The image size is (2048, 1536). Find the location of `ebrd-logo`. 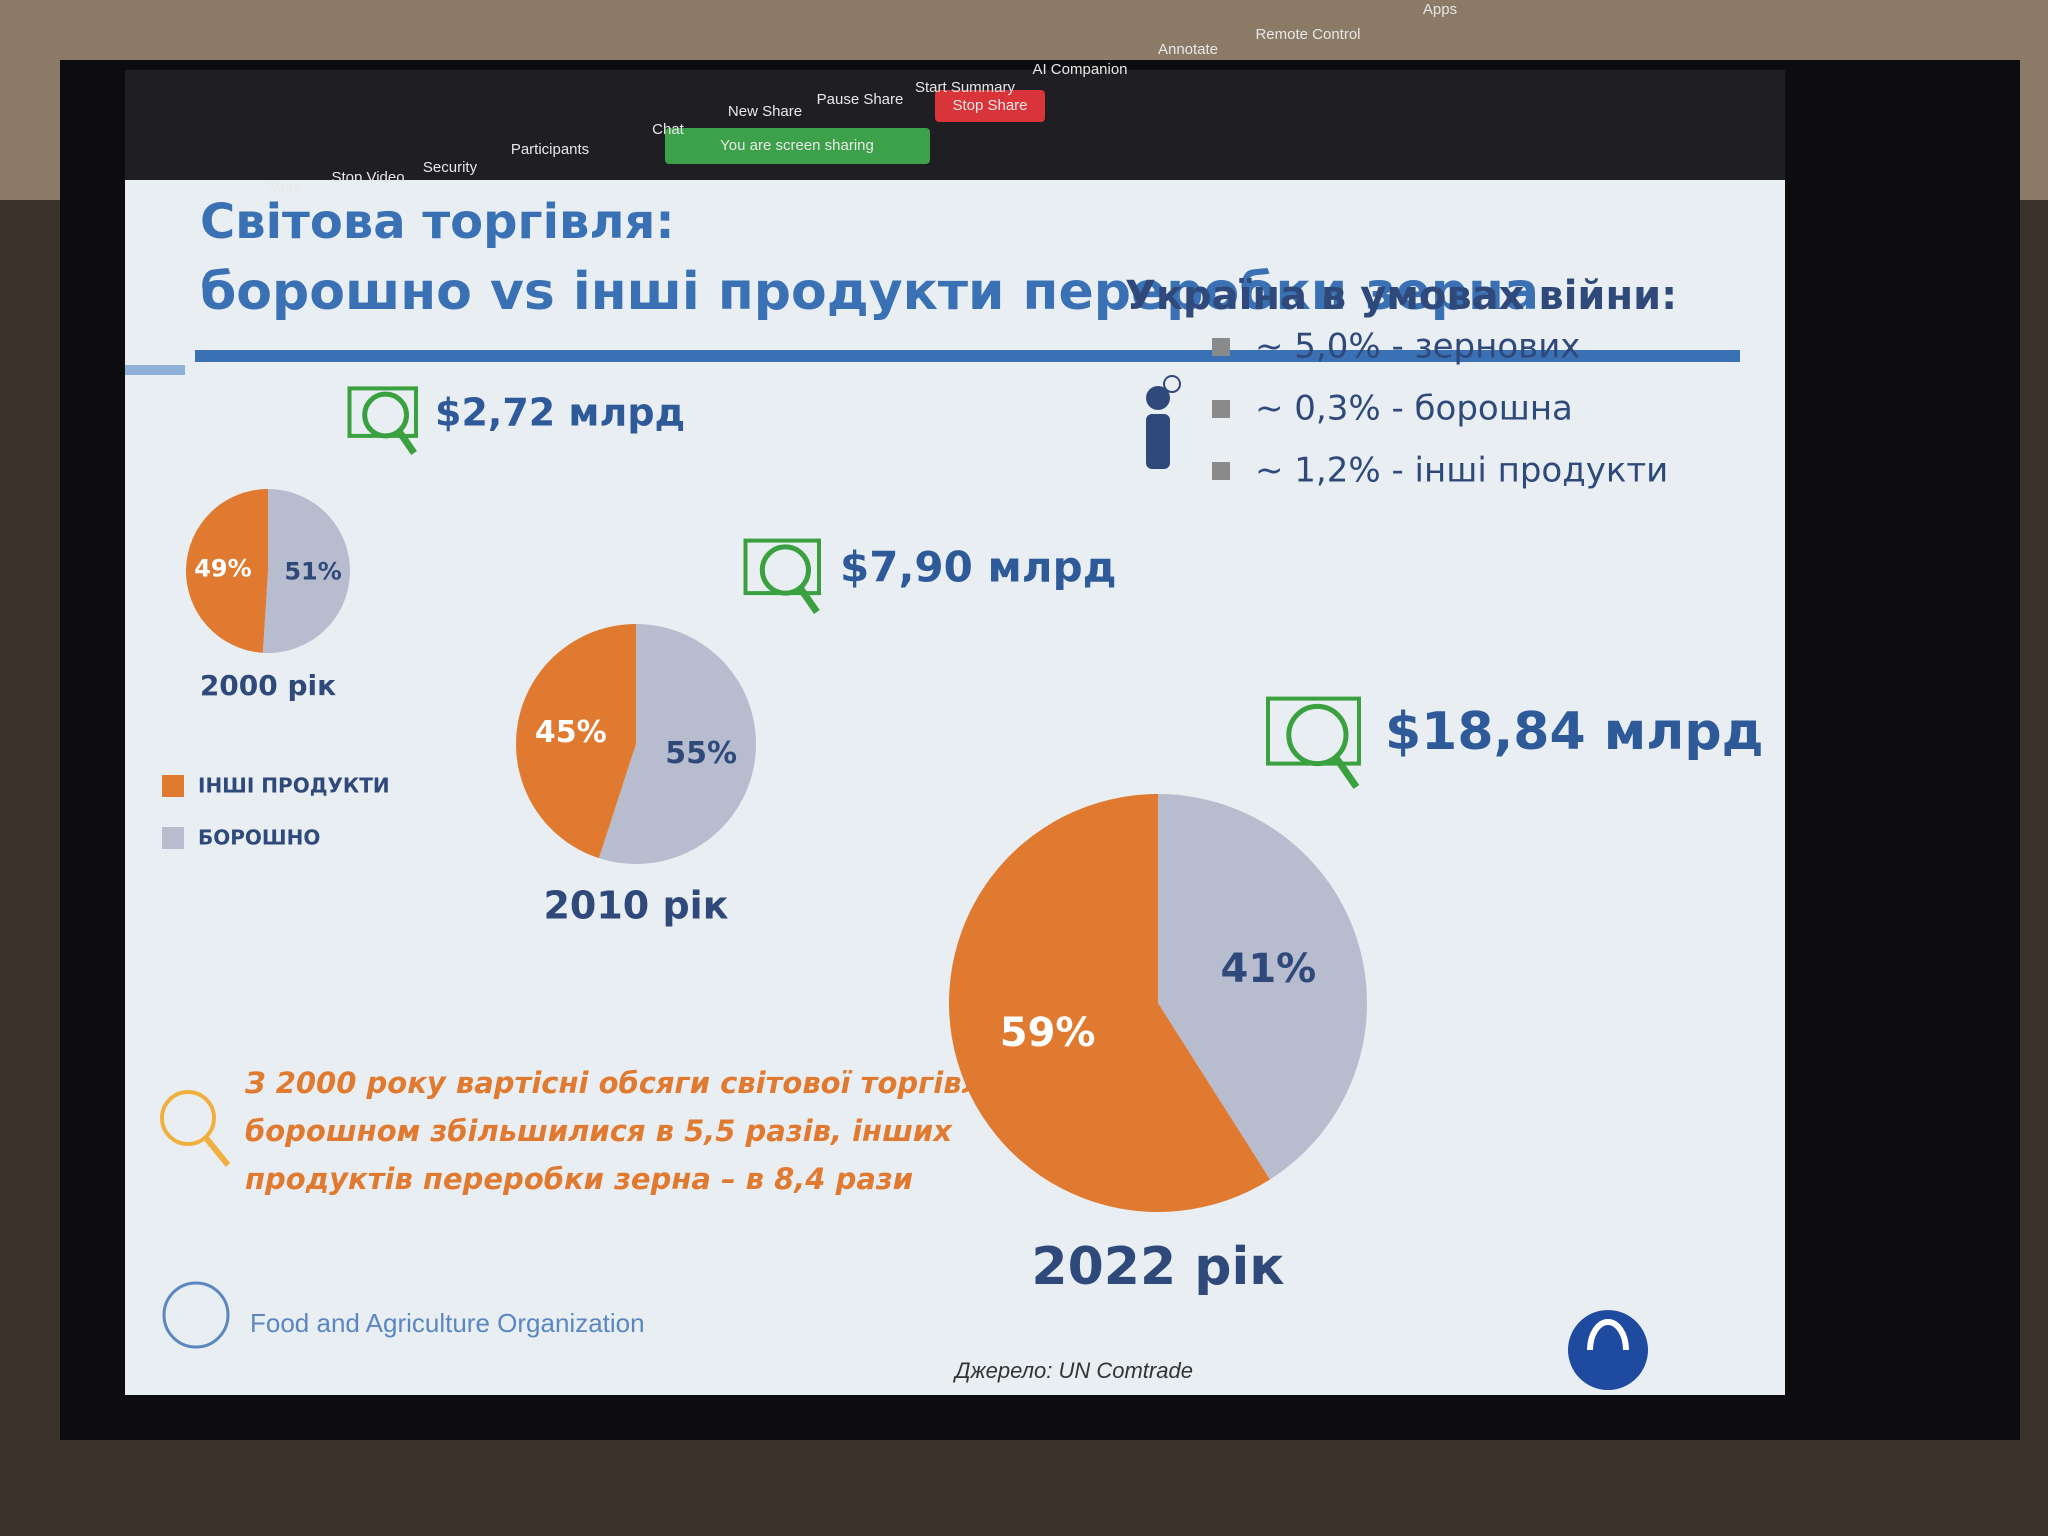

ebrd-logo is located at coordinates (1608, 1350).